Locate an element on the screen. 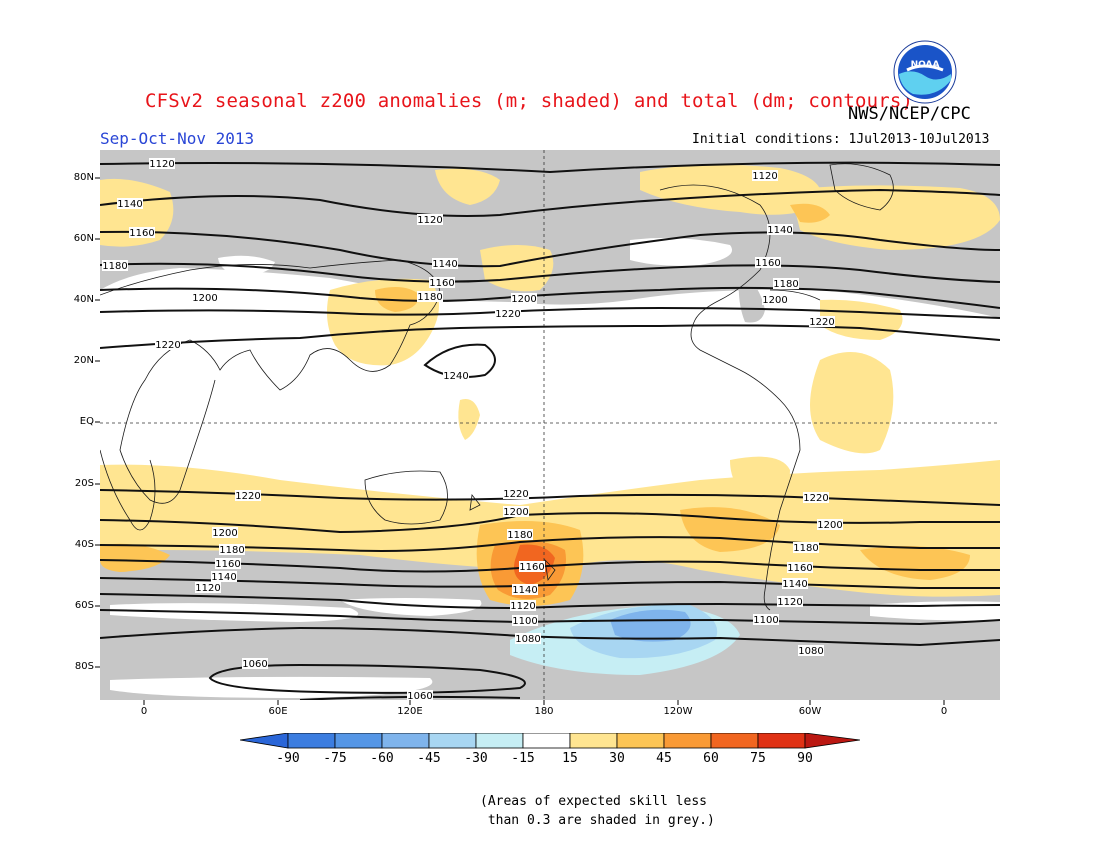 This screenshot has height=850, width=1100. colorbar-label: -45 is located at coordinates (429, 758).